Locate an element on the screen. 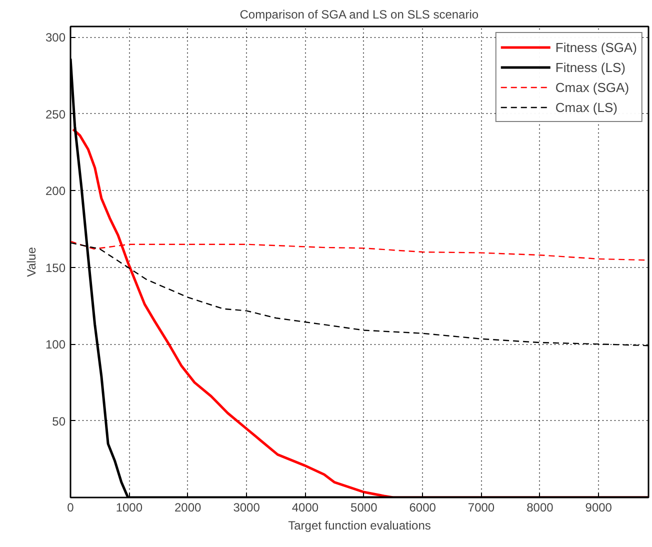  y-axis-title: Value is located at coordinates (31, 261).